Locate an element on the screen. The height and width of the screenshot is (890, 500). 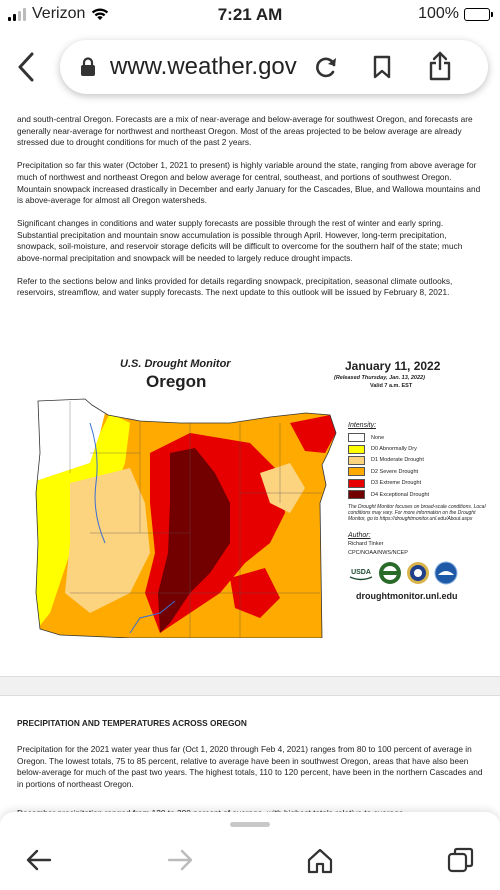
commerce-seal-icon is located at coordinates (418, 573).